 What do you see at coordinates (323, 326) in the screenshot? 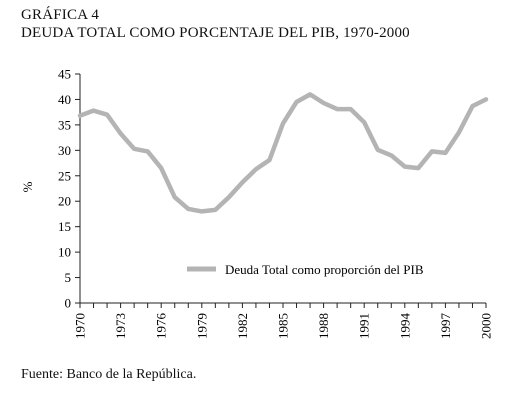
I see `x-tick-label: 1988` at bounding box center [323, 326].